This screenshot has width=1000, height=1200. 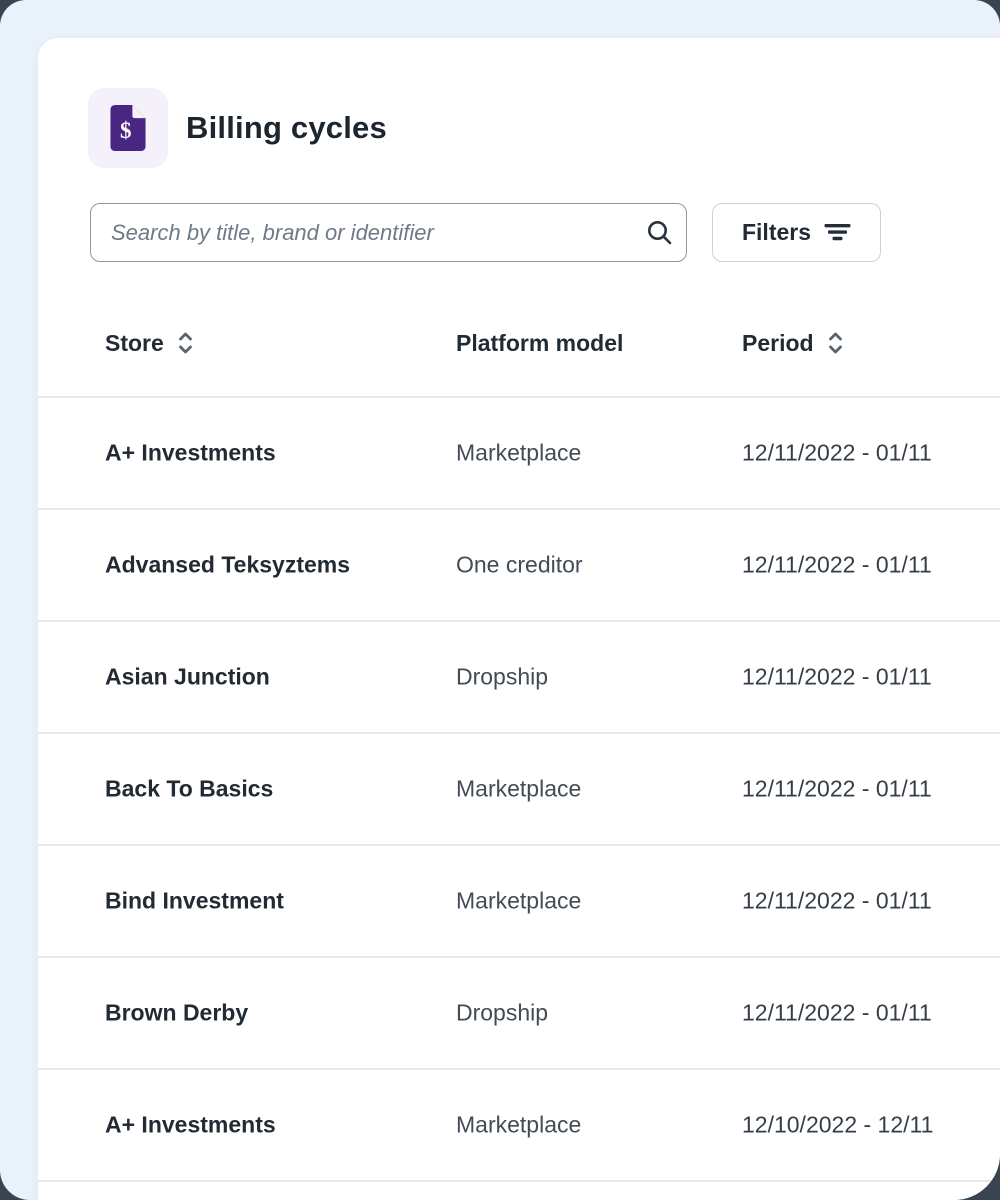 I want to click on search-box, so click(x=388, y=232).